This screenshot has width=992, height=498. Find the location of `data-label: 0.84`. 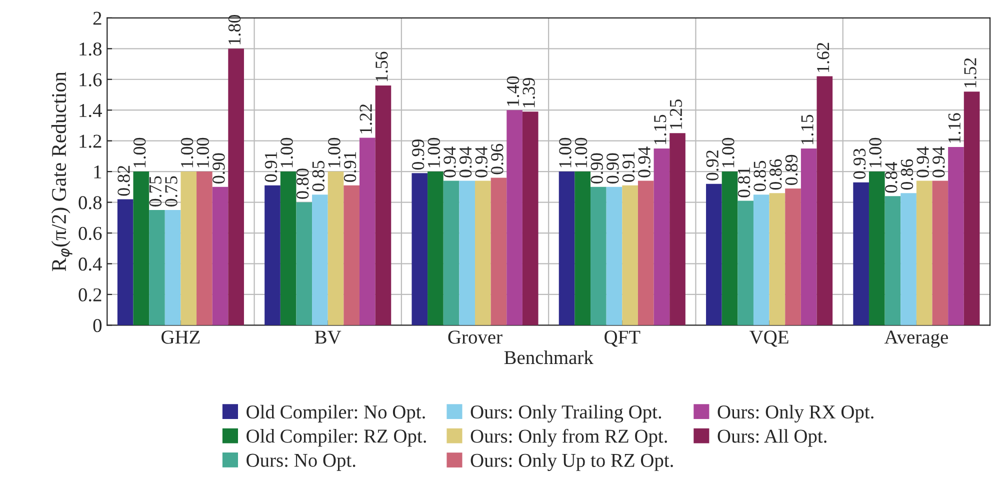

data-label: 0.84 is located at coordinates (891, 177).